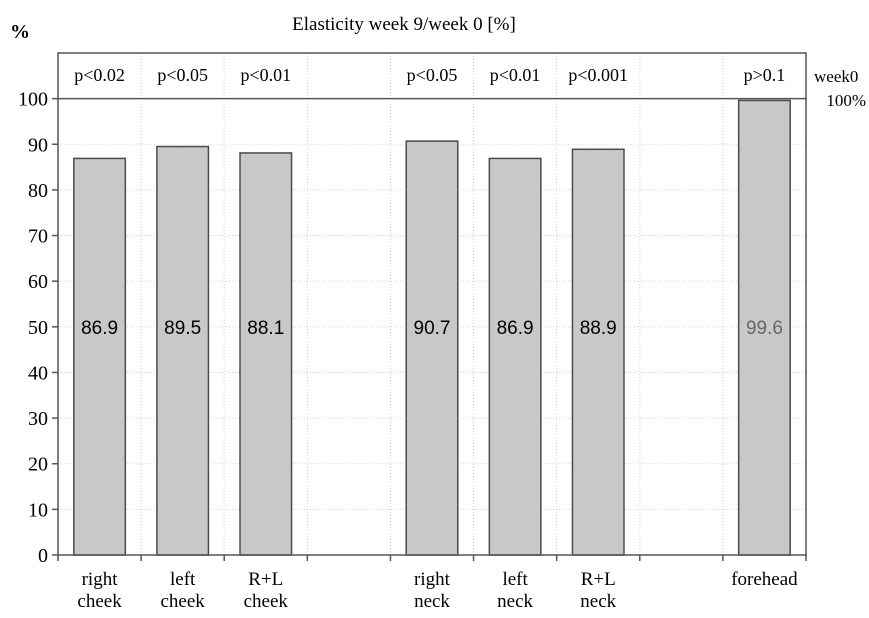 Image resolution: width=869 pixels, height=618 pixels. I want to click on y-tick-labels: 0 10 20 30 40 50 60 70 80 90 100, so click(33, 328).